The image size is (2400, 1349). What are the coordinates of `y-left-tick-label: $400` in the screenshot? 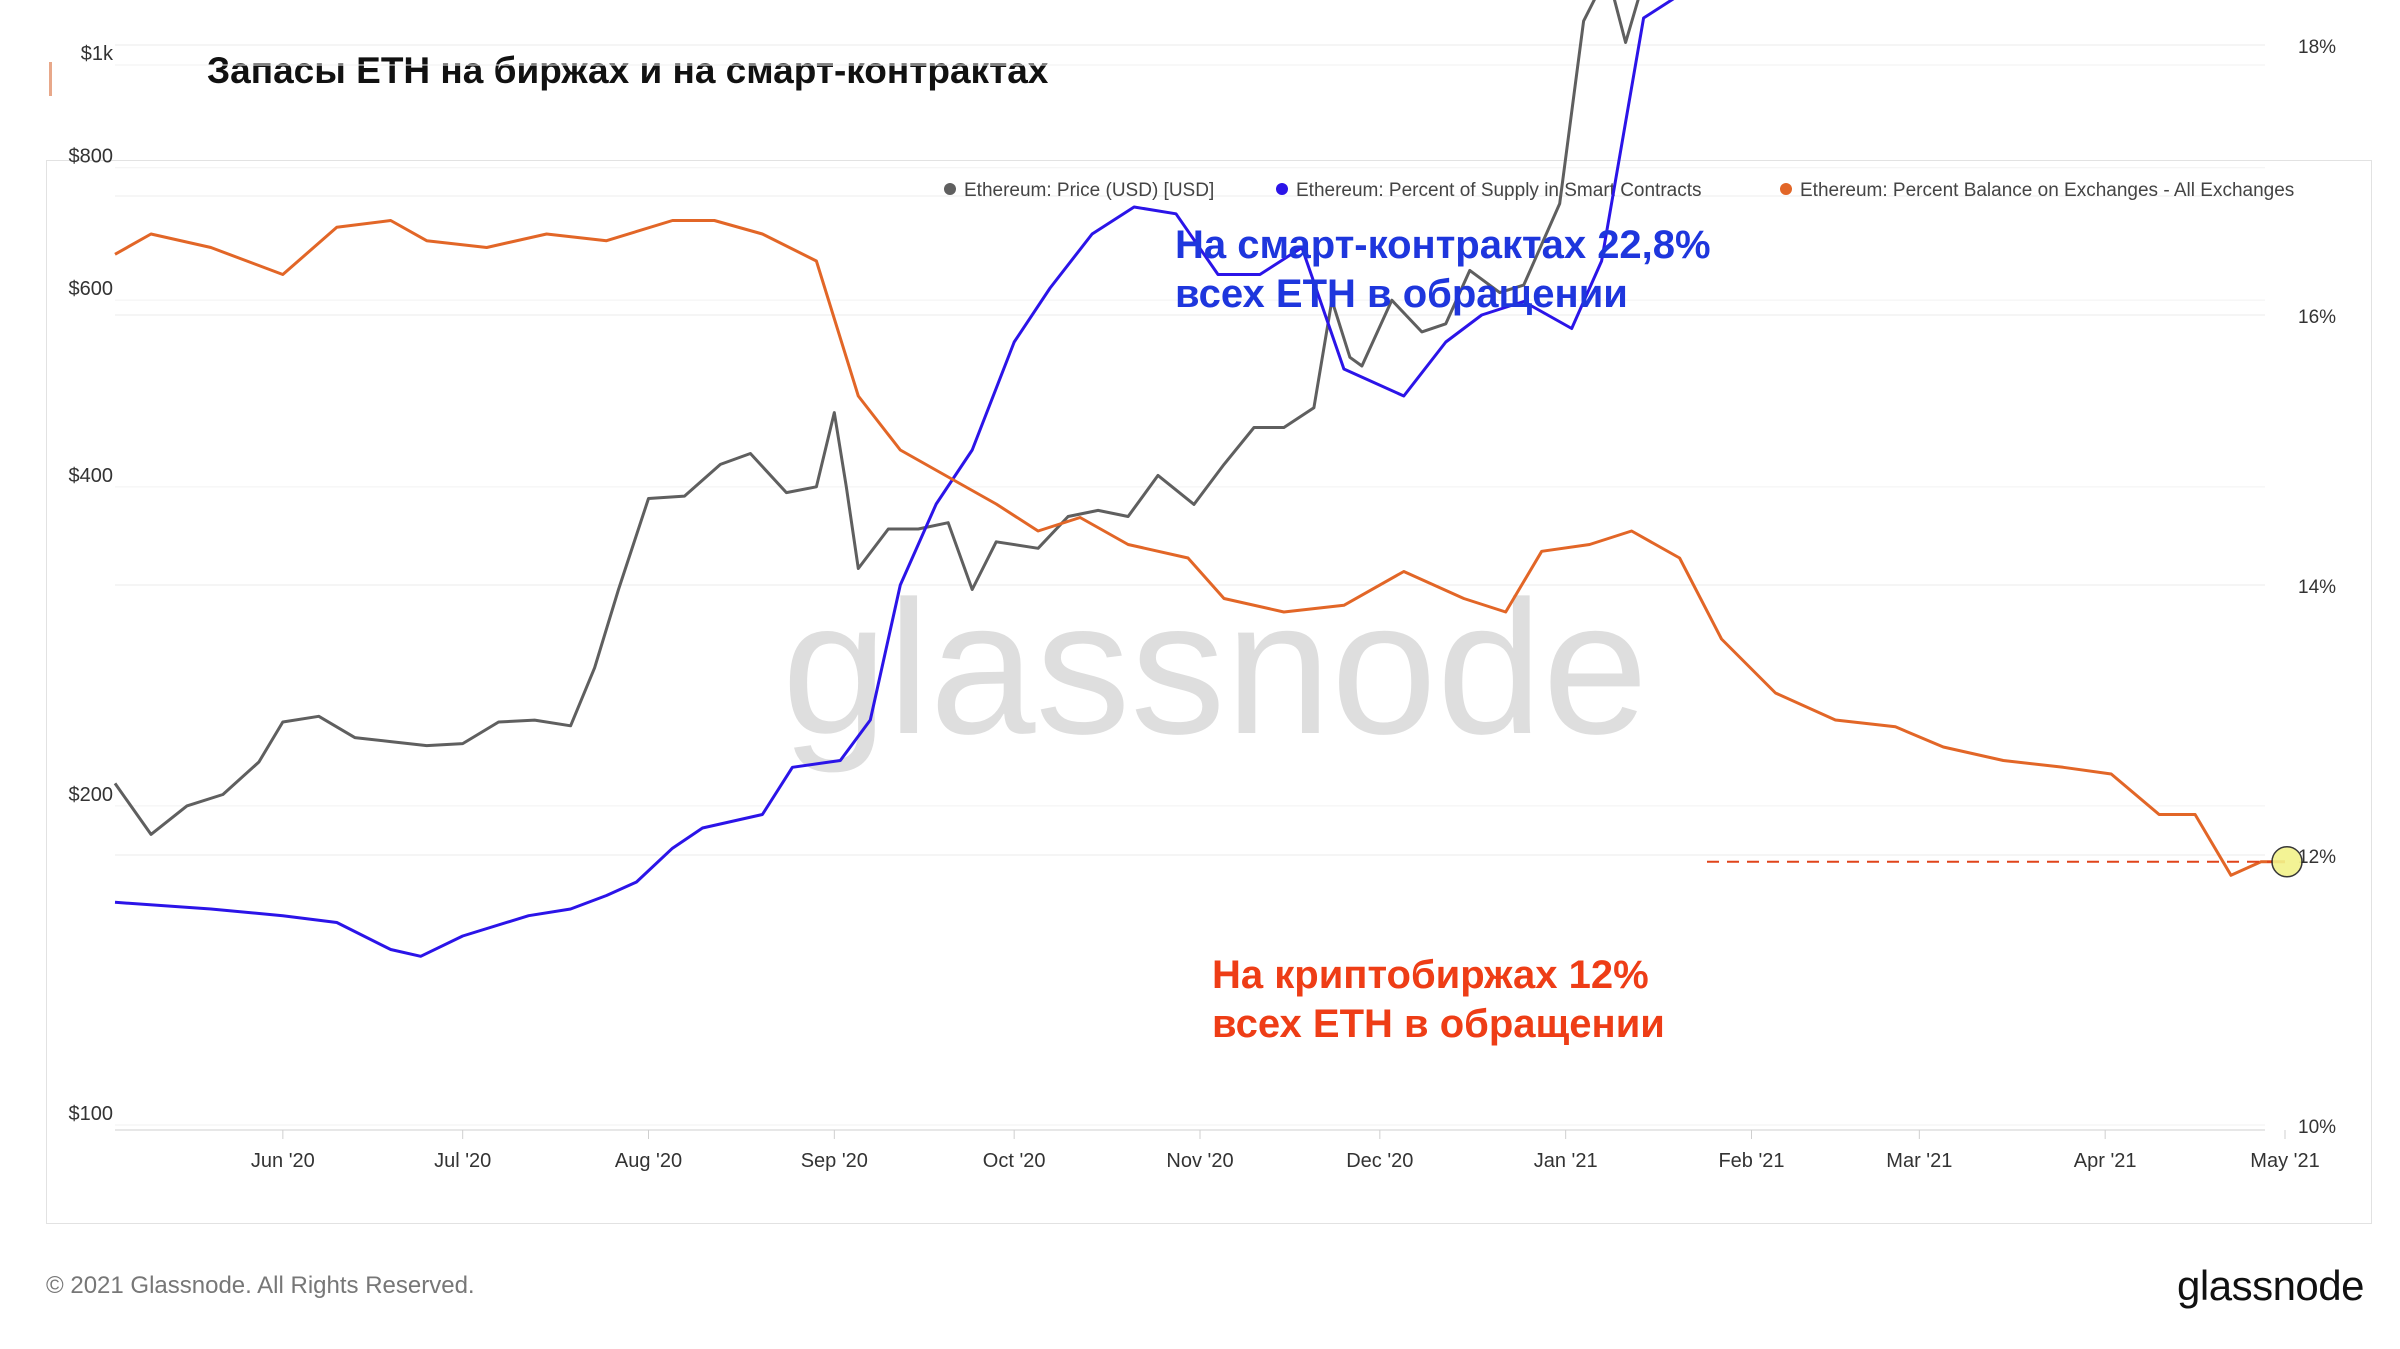 It's located at (91, 476).